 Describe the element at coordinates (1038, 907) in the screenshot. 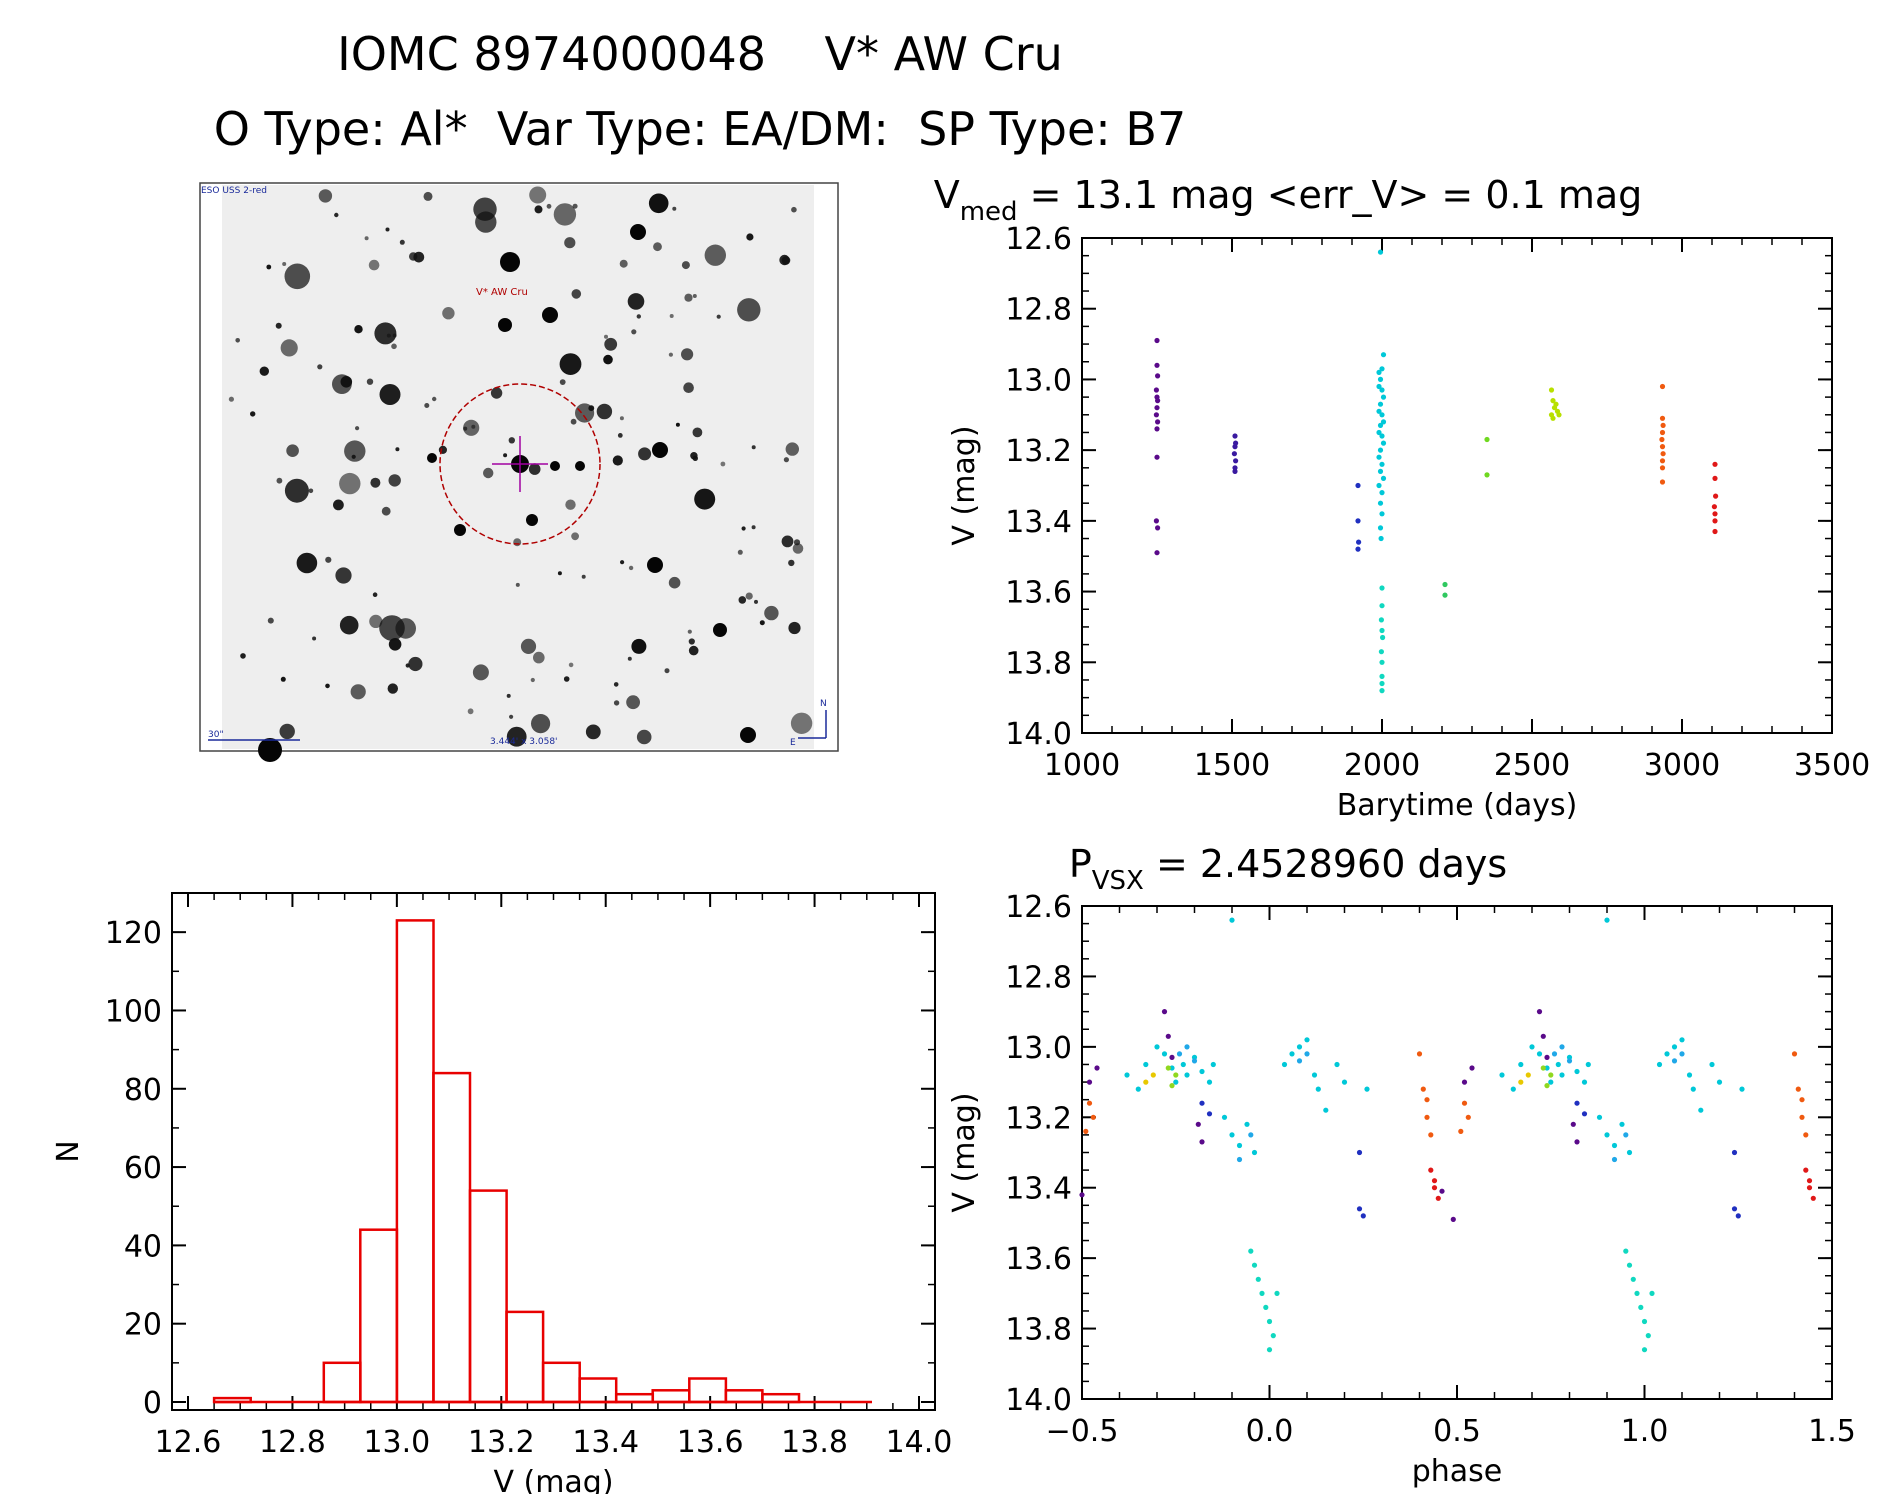

I see `phased-ytick-label: 12.6` at that location.